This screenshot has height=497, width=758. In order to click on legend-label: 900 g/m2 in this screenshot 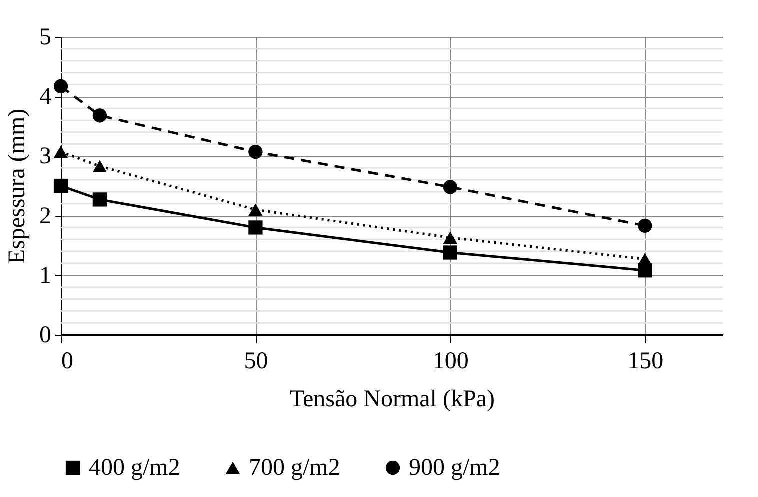, I will do `click(454, 468)`.